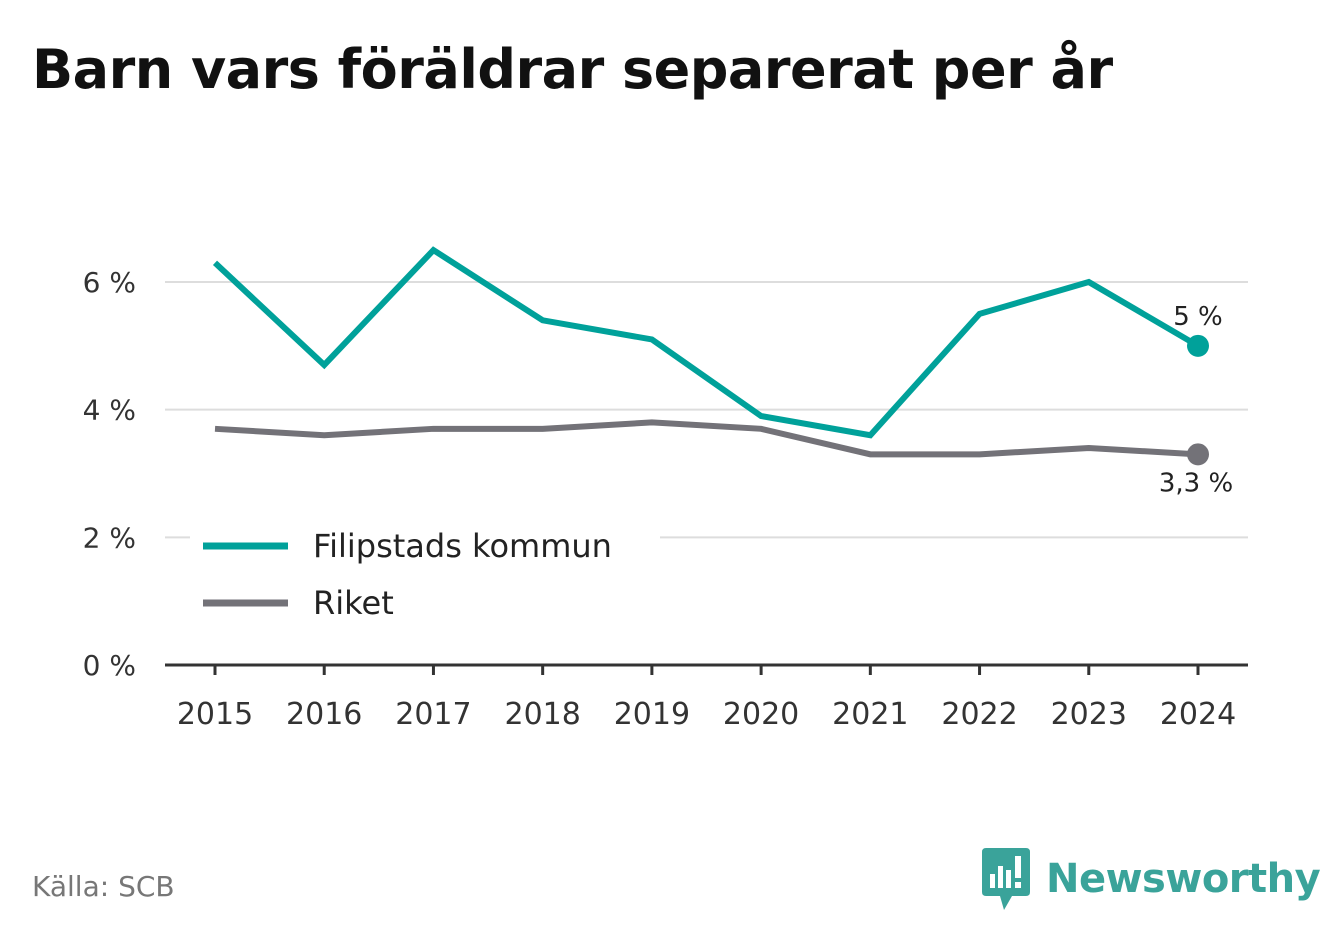  Describe the element at coordinates (1198, 317) in the screenshot. I see `end-label: 5 %` at that location.